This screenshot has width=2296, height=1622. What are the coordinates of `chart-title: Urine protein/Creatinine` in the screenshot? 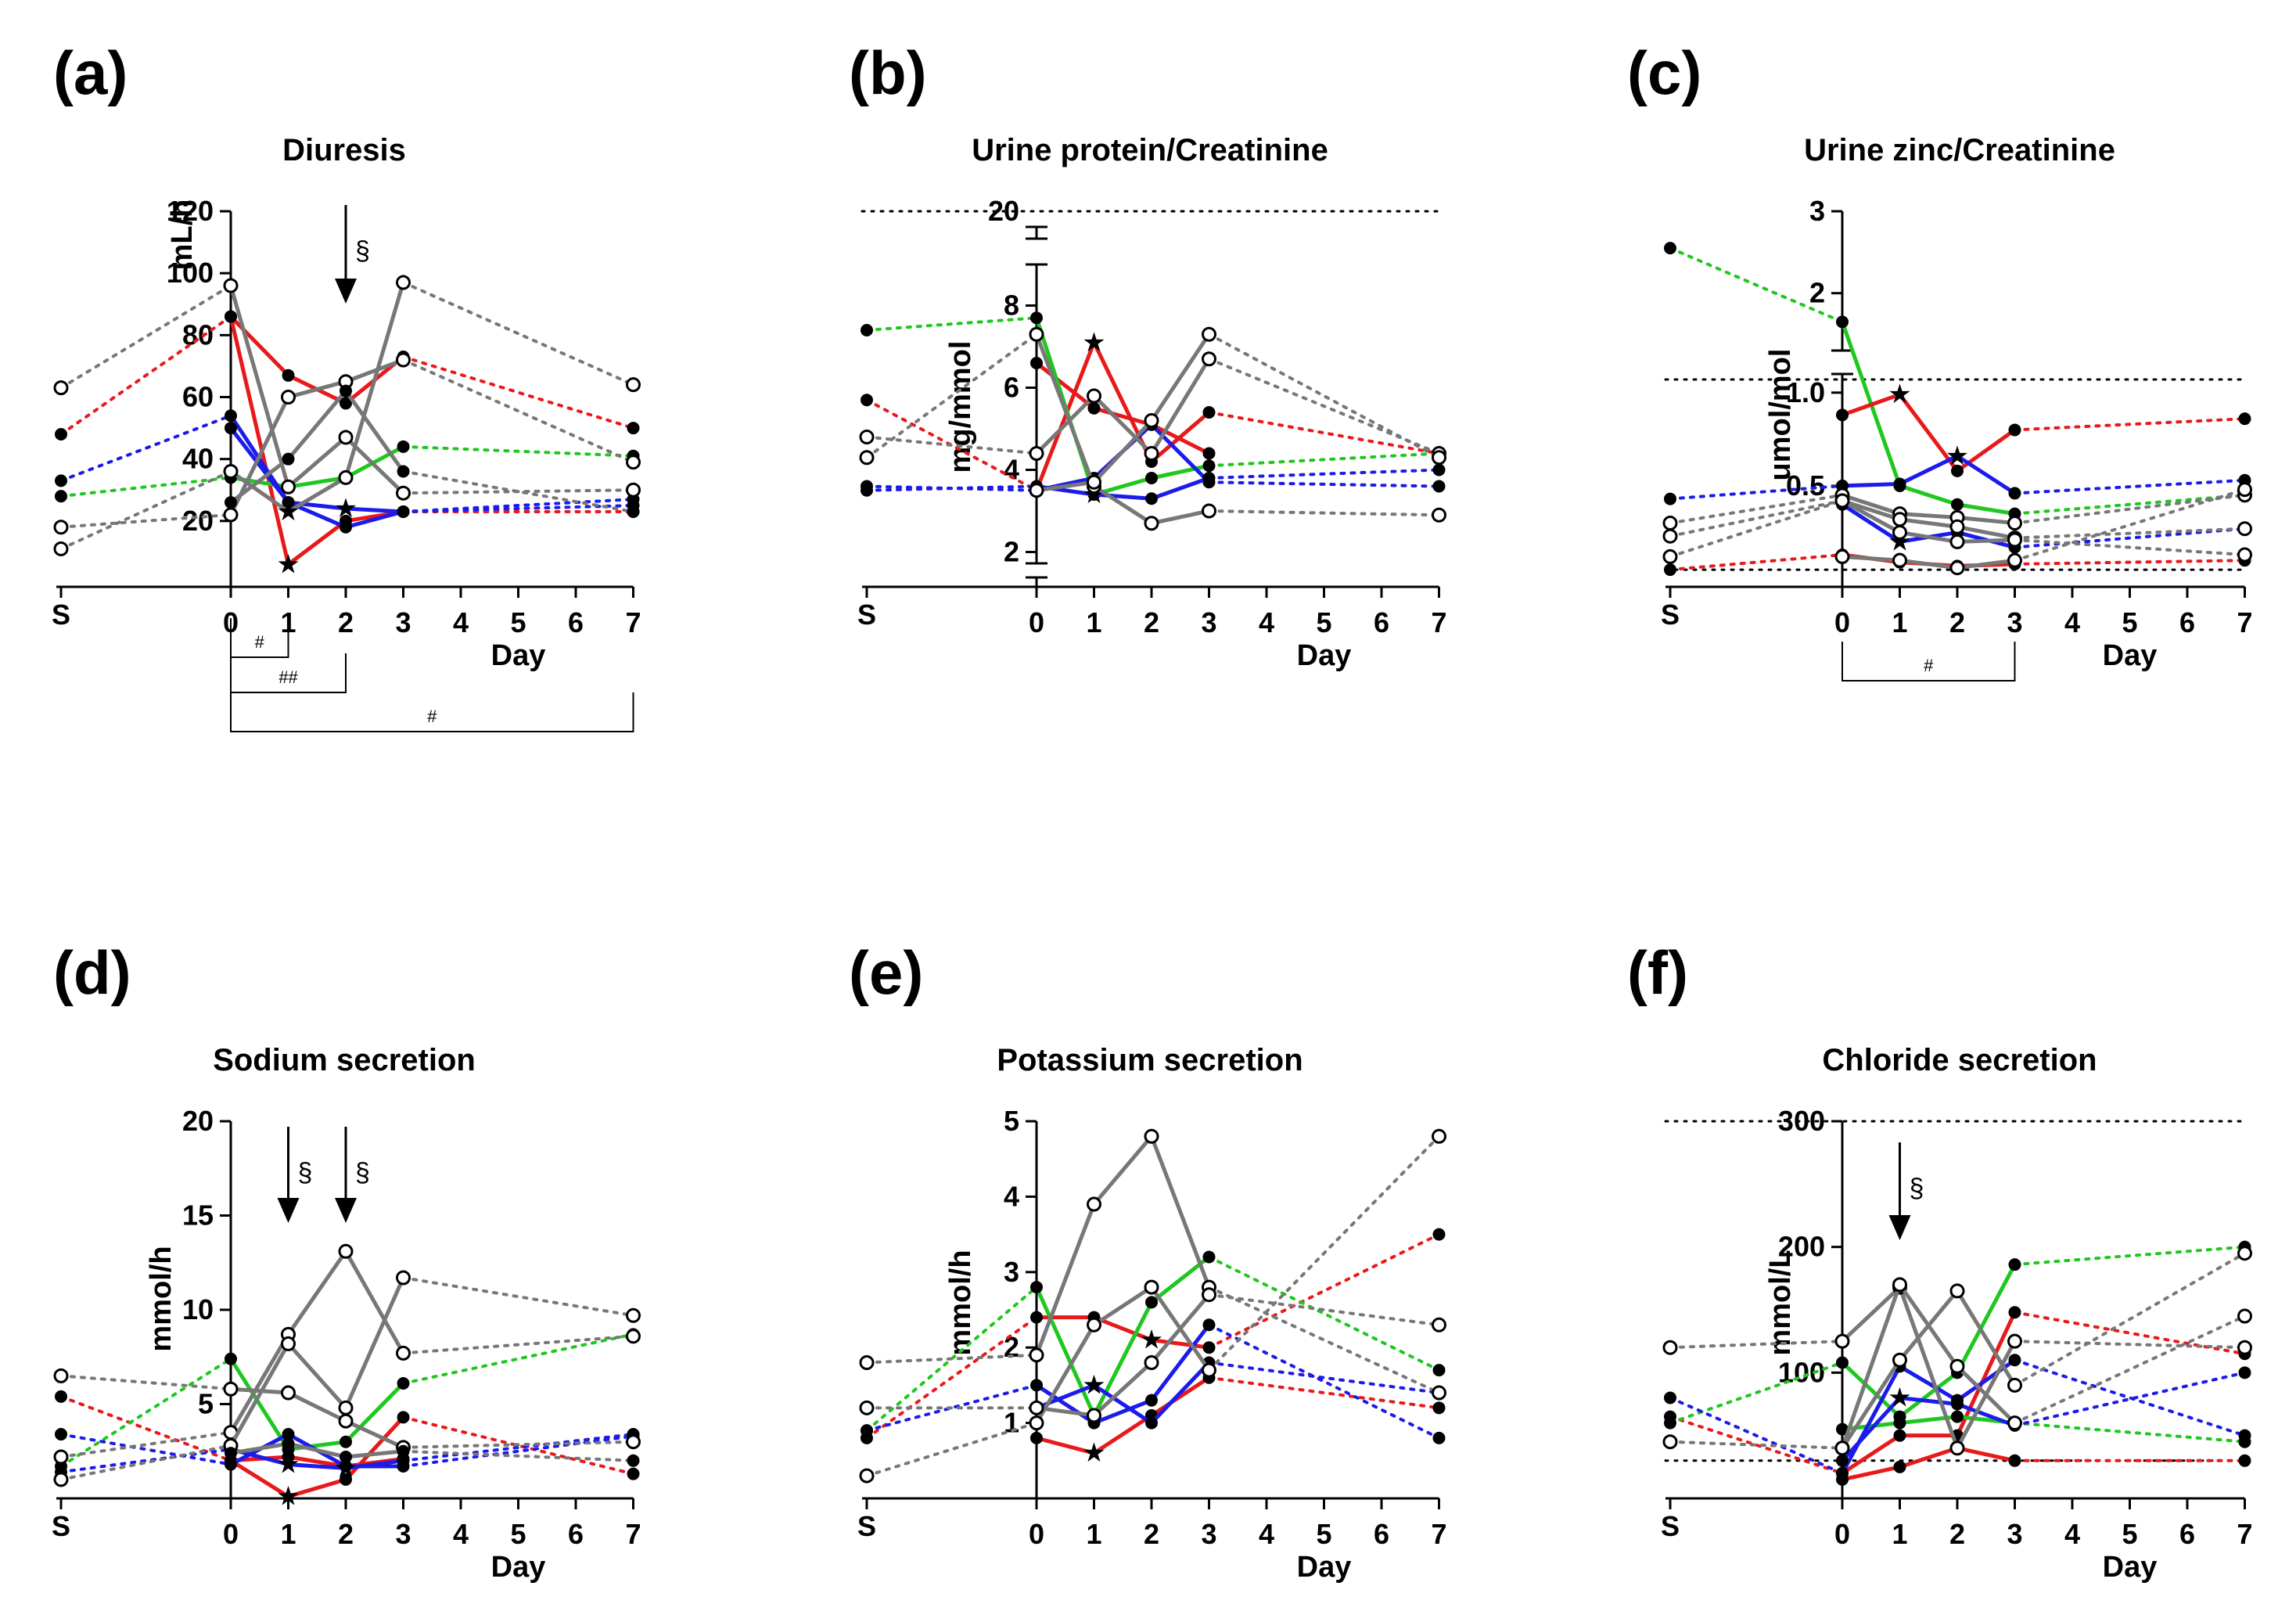 It's located at (1150, 150).